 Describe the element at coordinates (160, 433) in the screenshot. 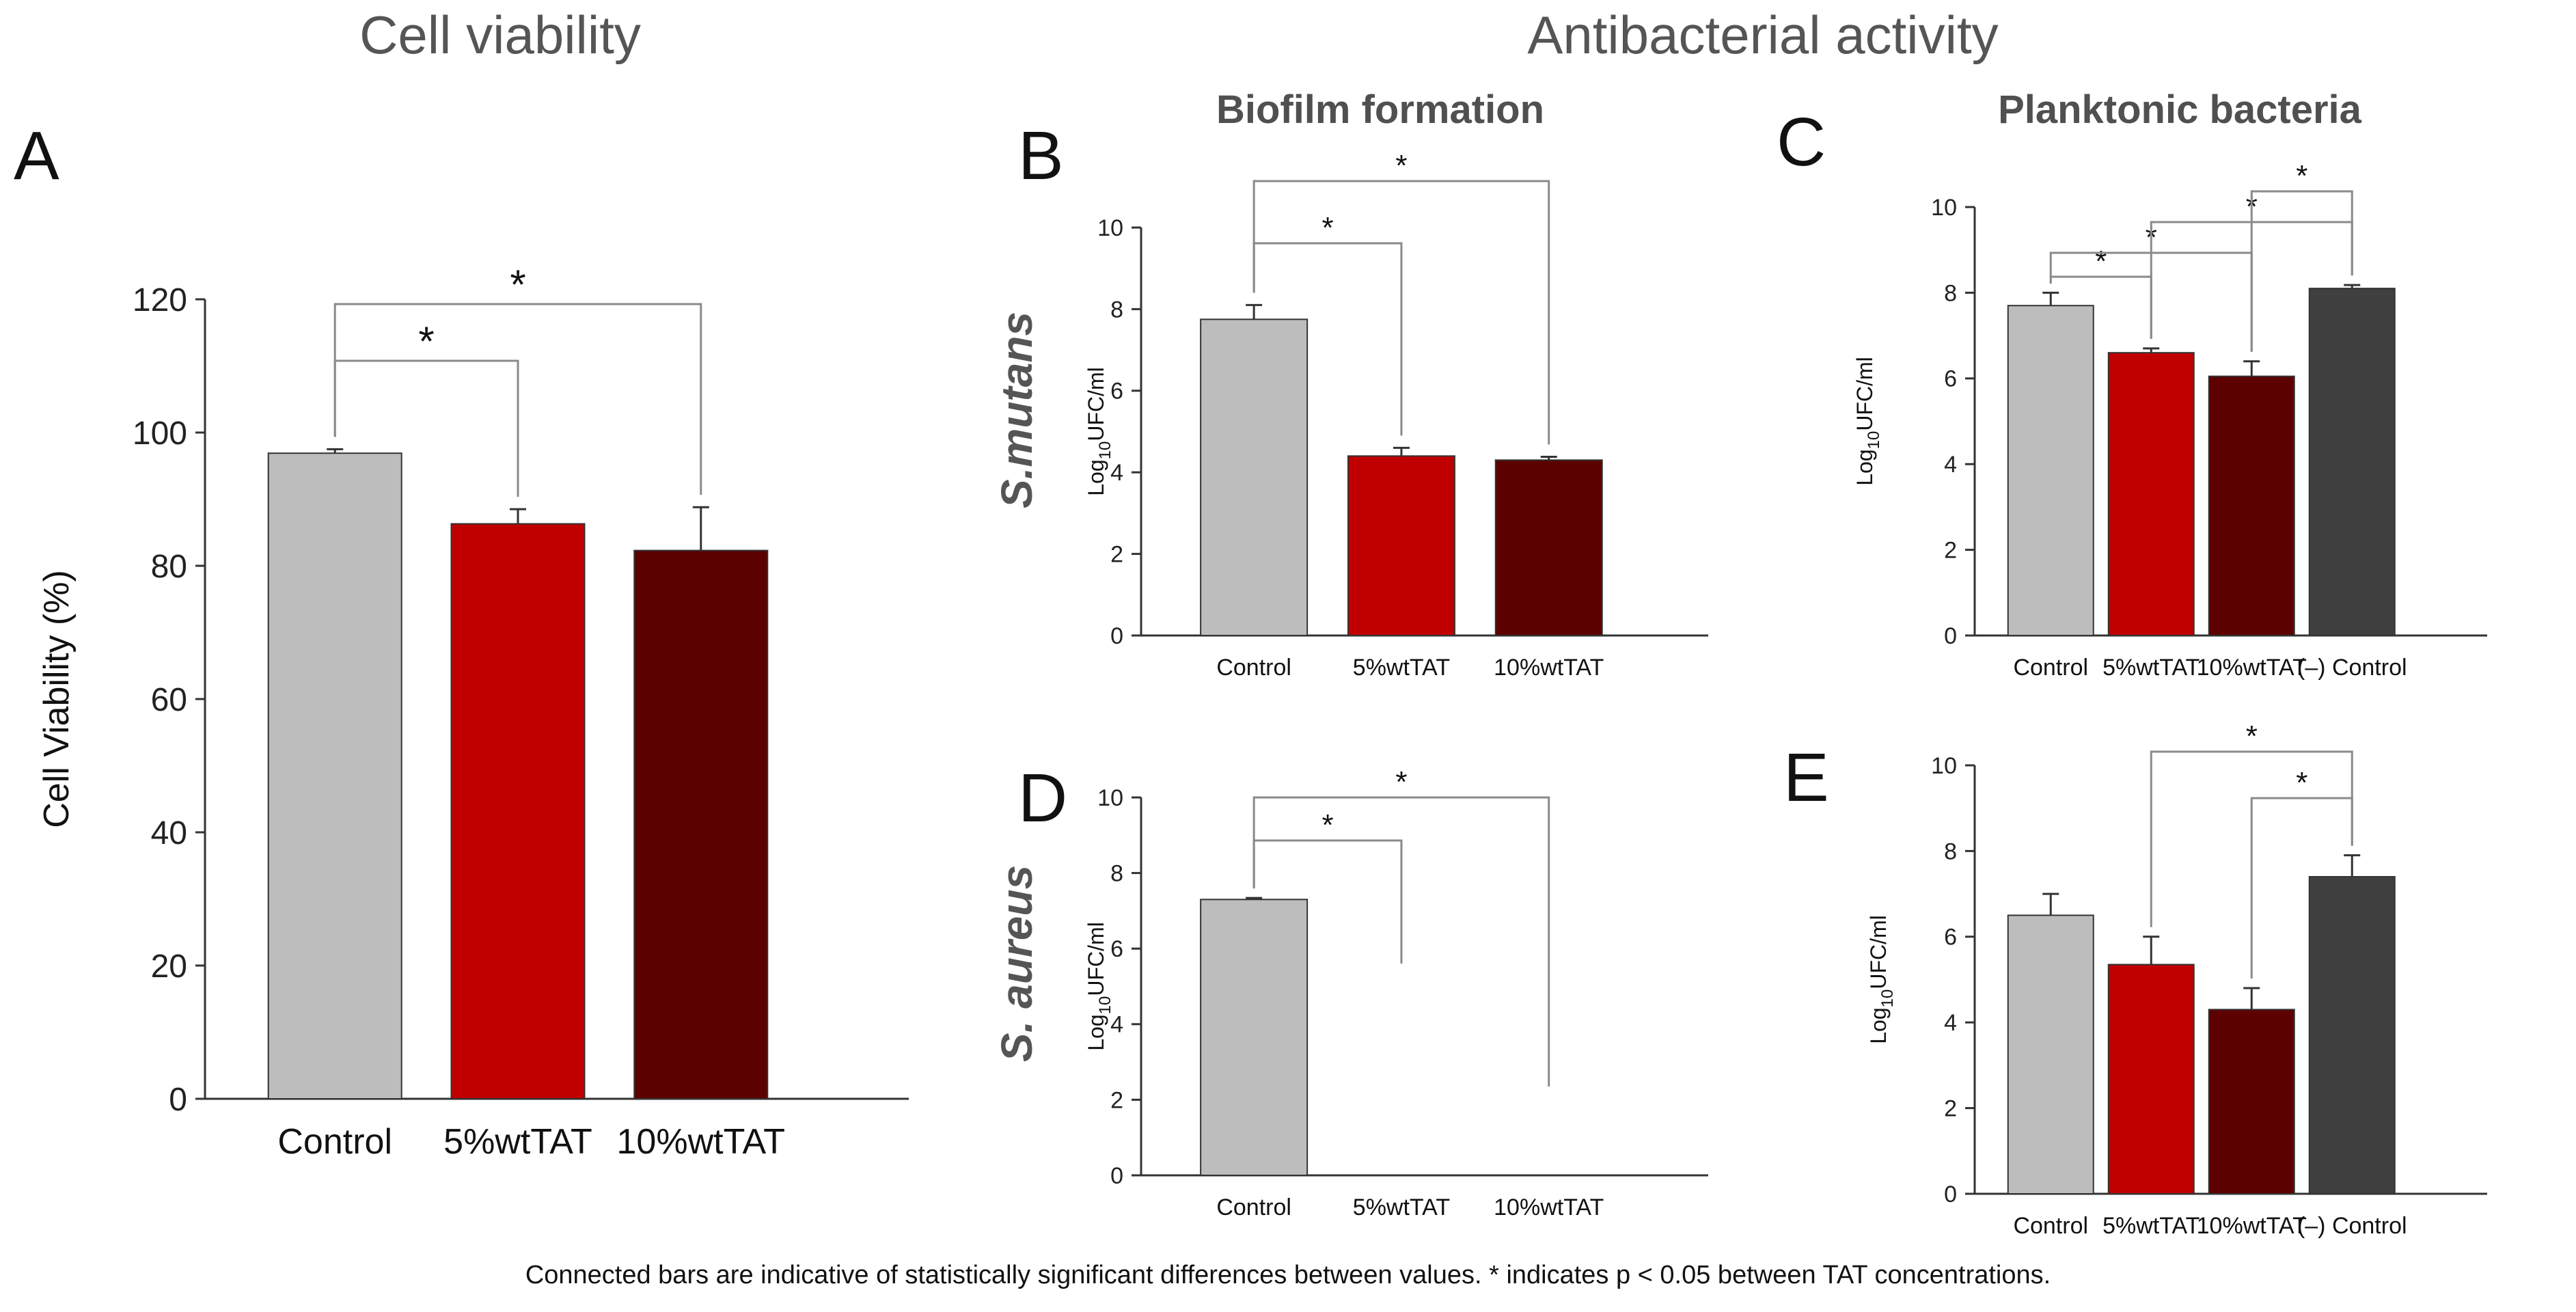

I see `y-tick-label: 100` at that location.